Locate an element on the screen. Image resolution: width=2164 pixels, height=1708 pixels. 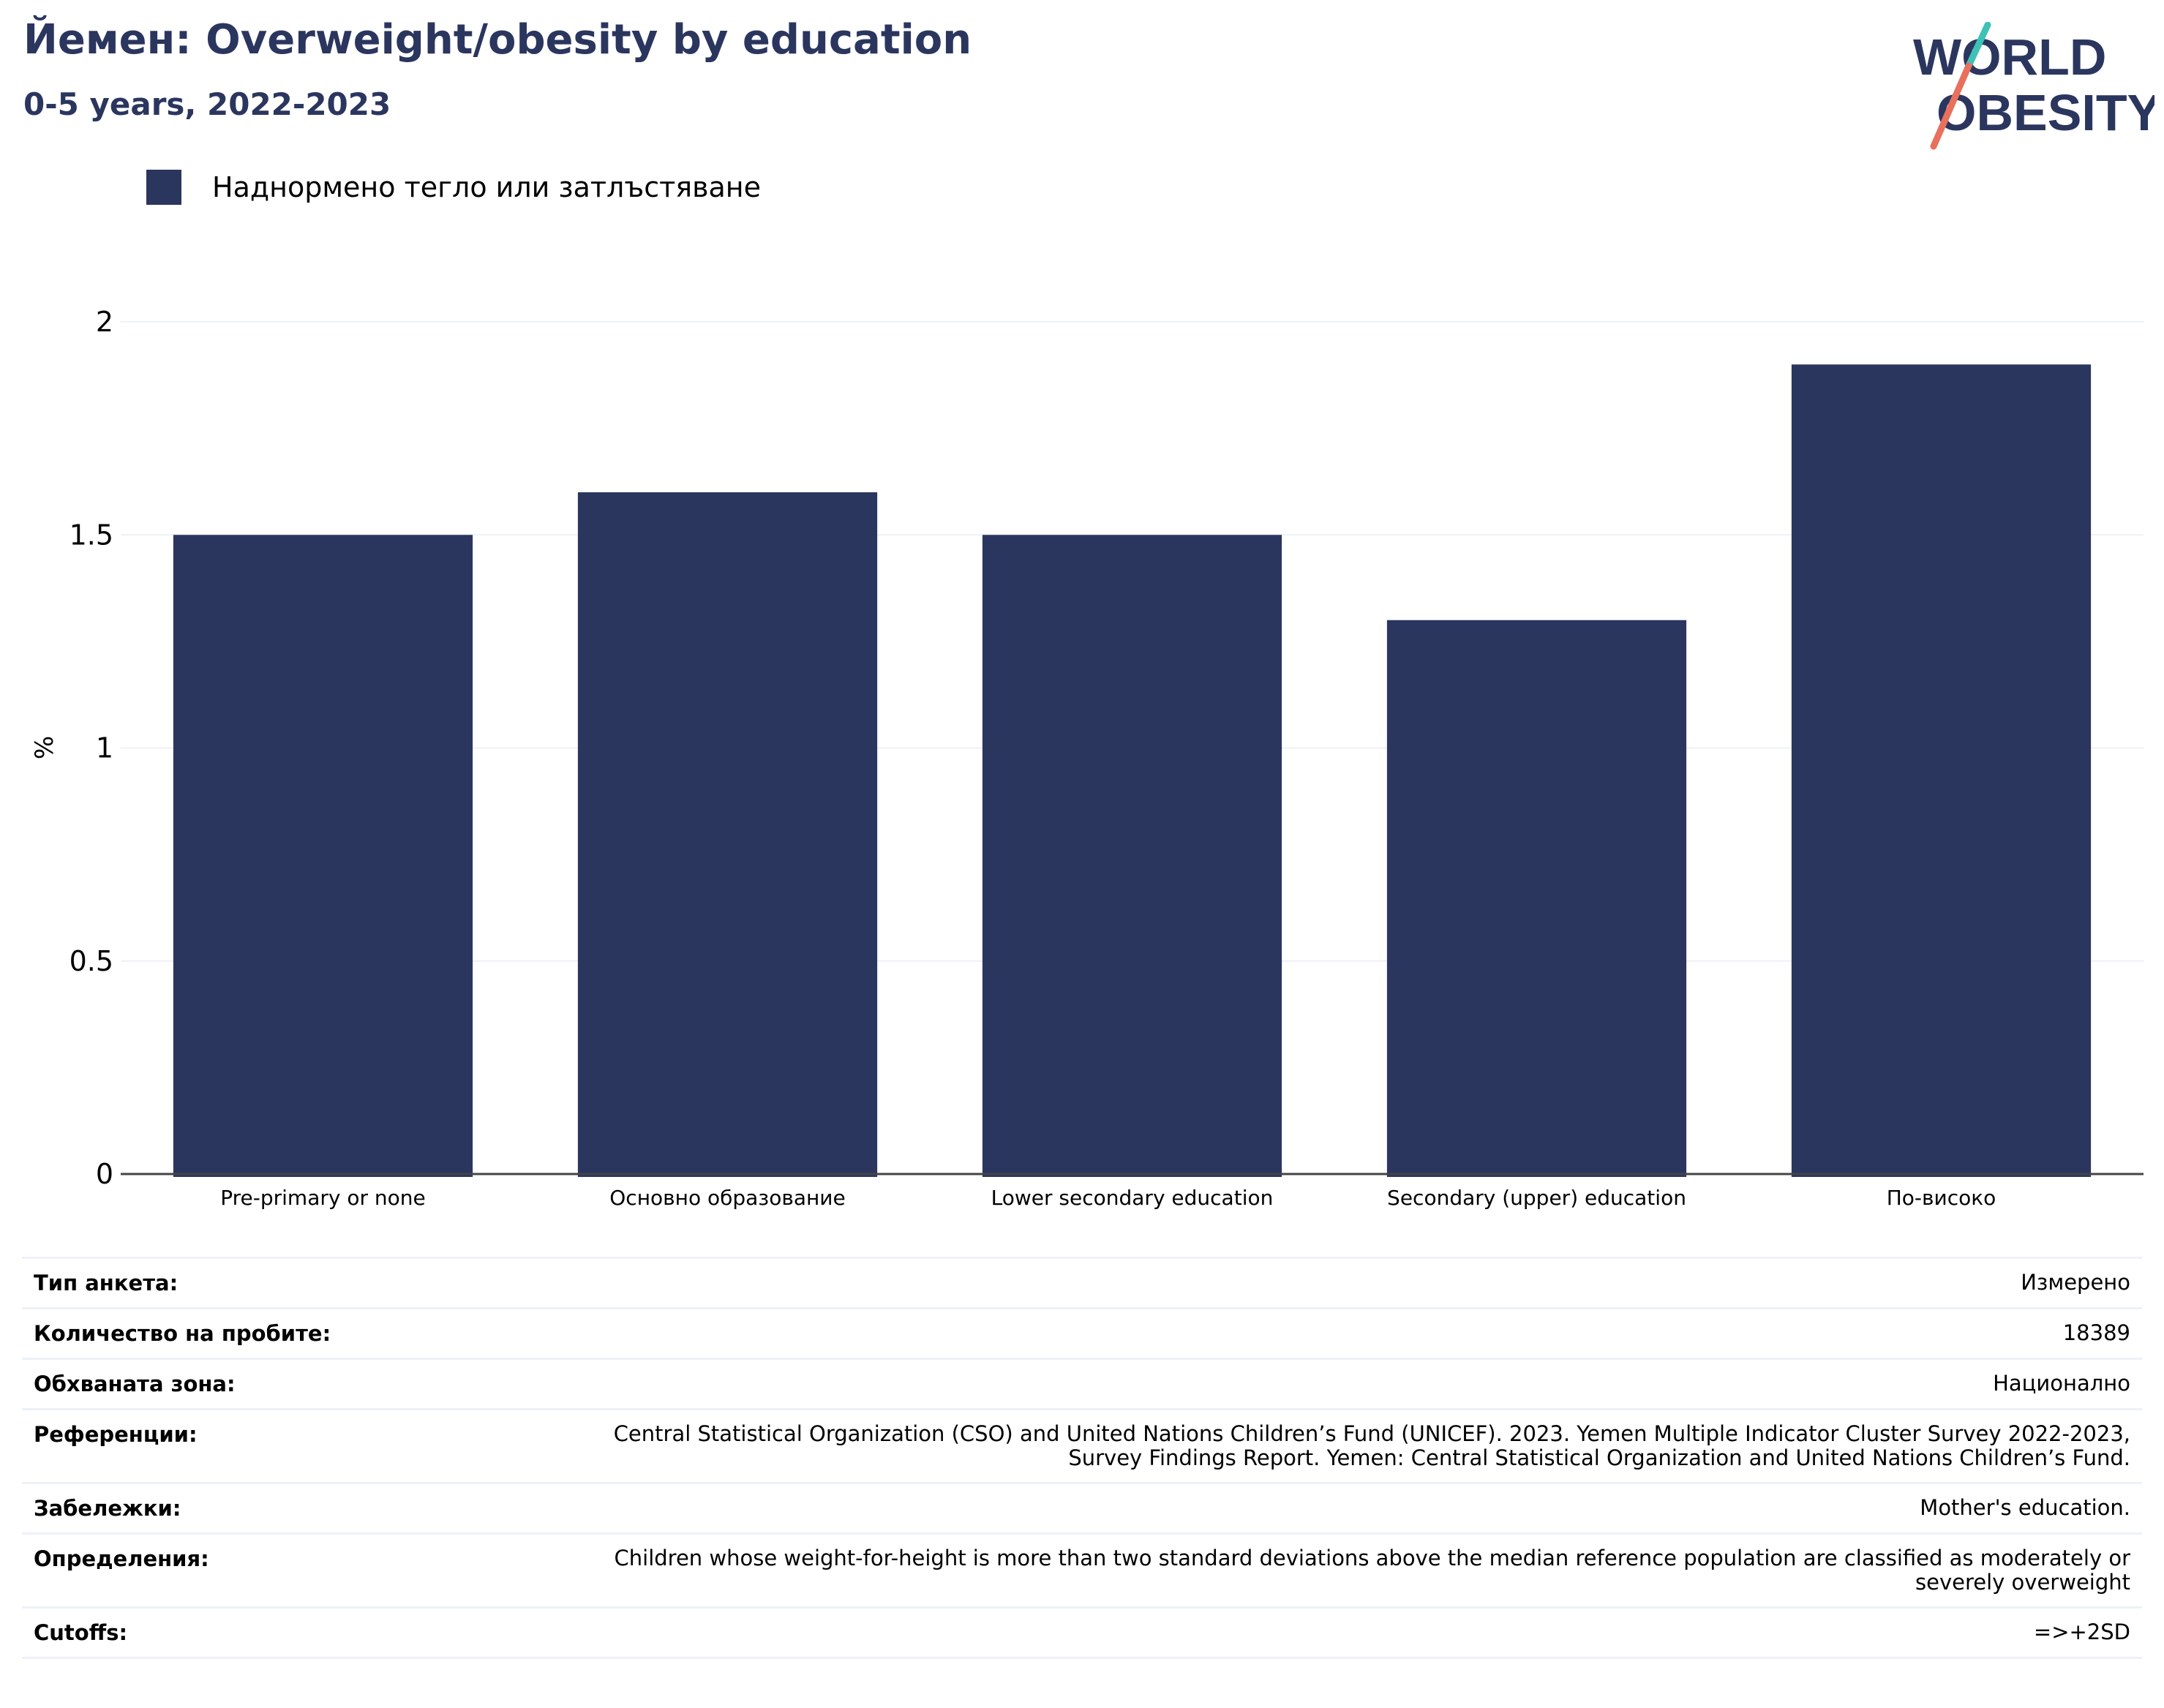
x-tick-label: Pre-primary or none is located at coordinates (323, 1198).